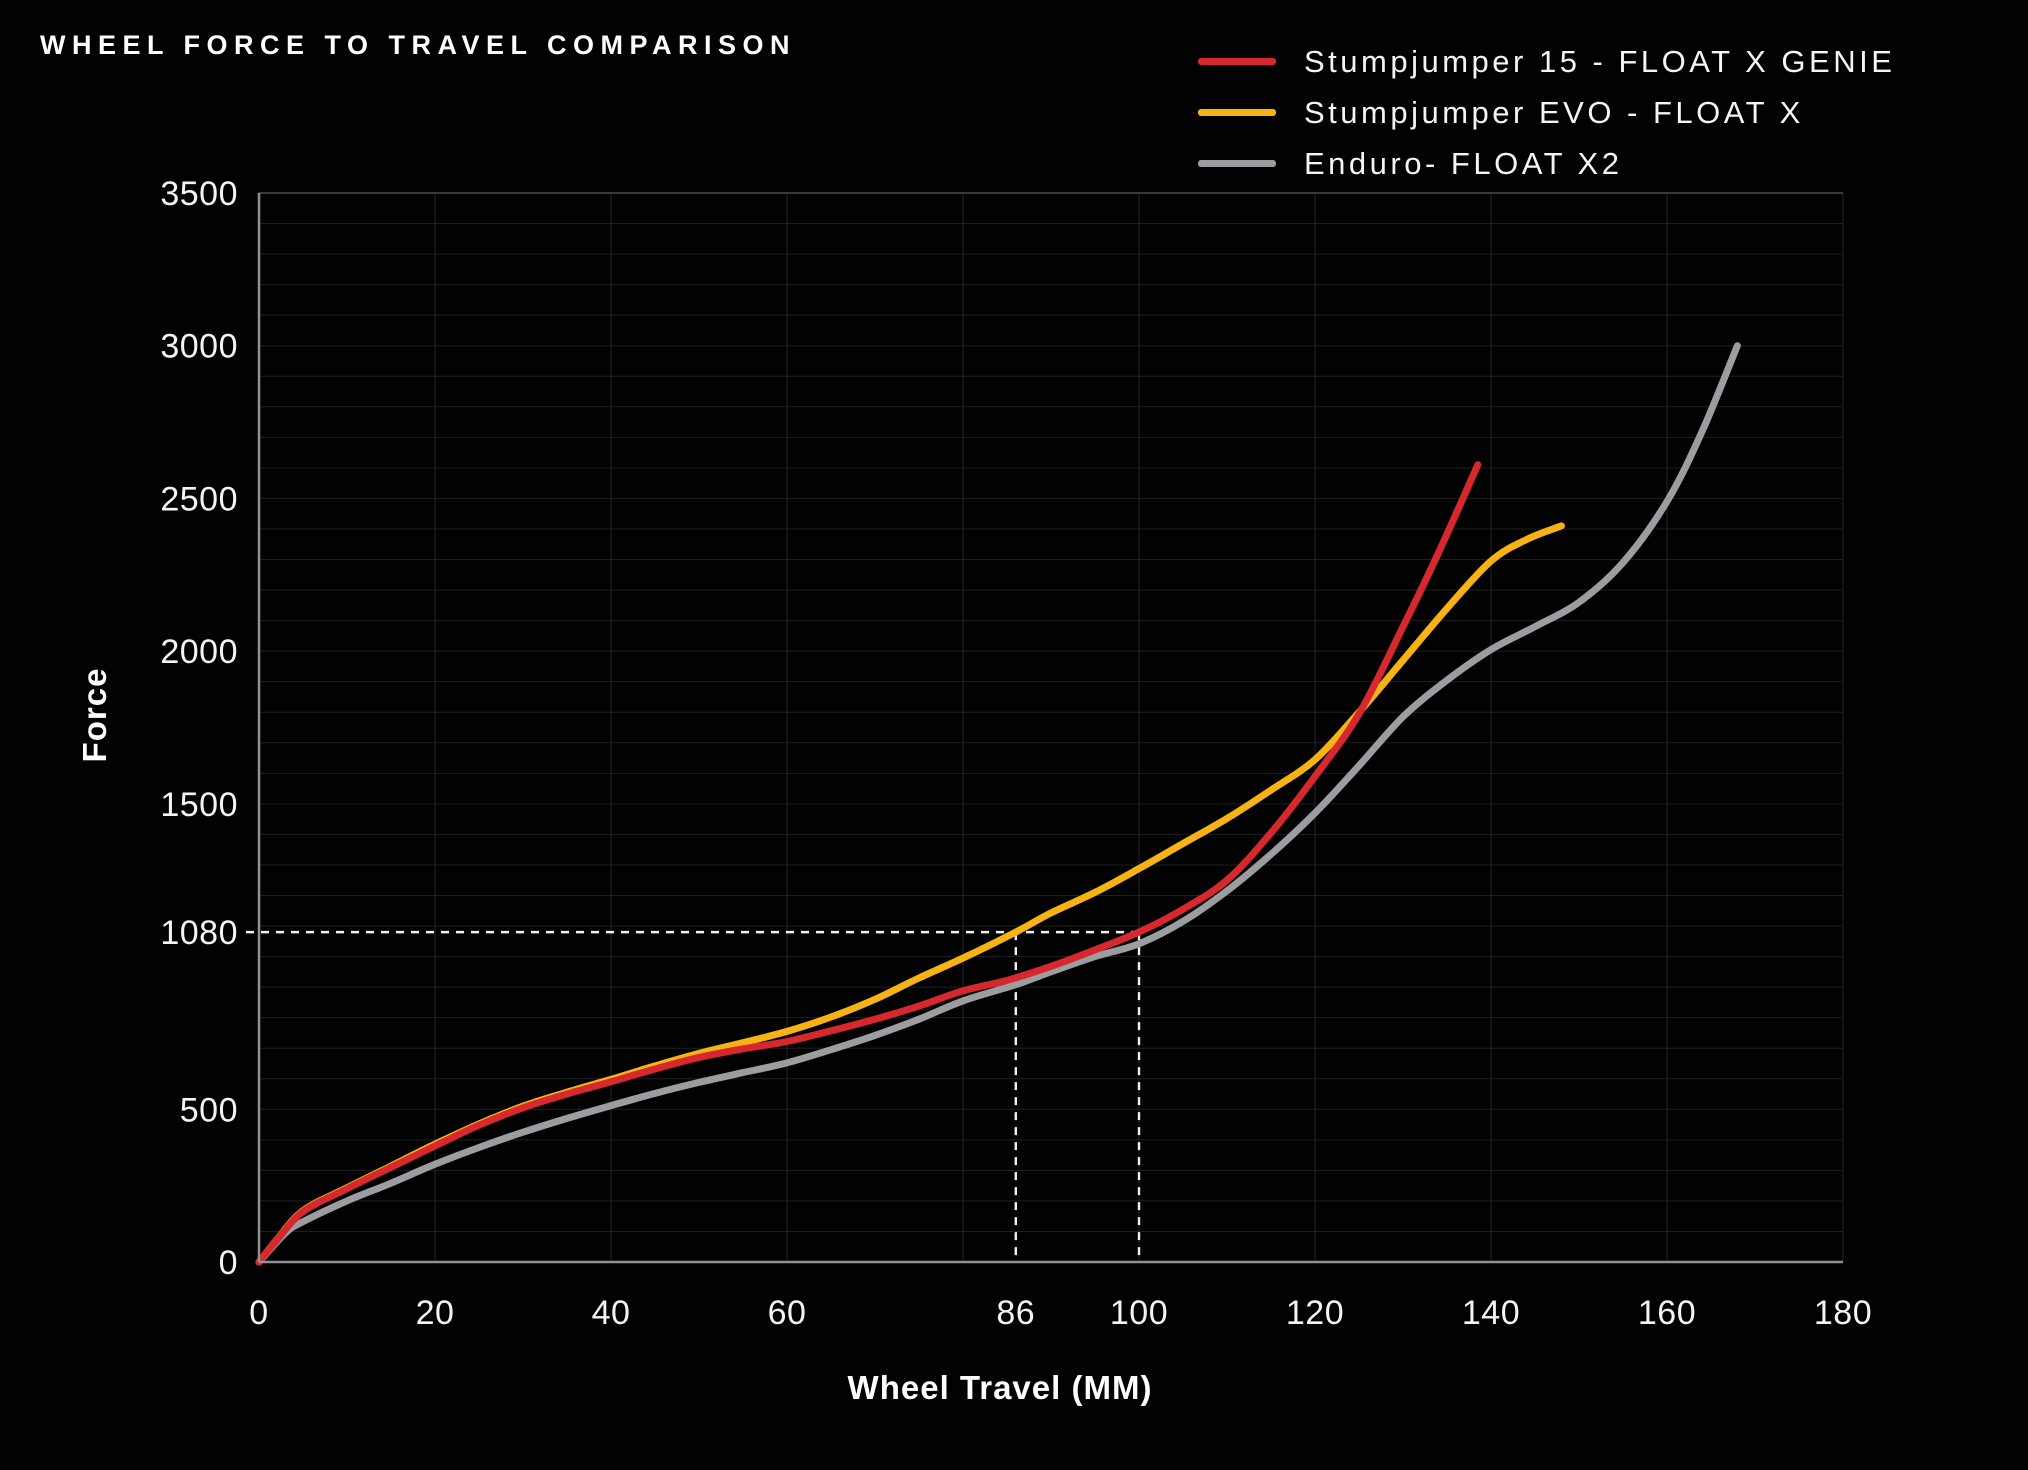  I want to click on legend-label: Stumpjumper 15 - FLOAT X GENIE, so click(1600, 61).